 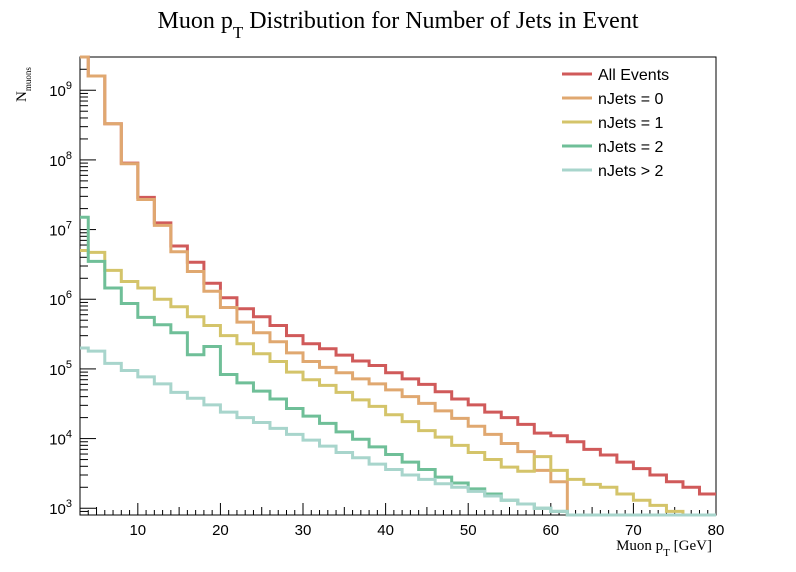 I want to click on legend-label: All Events, so click(x=633, y=75).